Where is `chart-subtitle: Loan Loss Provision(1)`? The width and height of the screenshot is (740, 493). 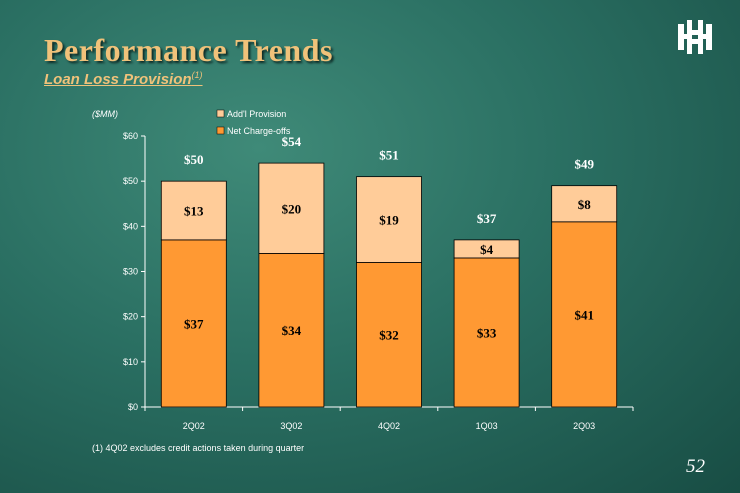
chart-subtitle: Loan Loss Provision(1) is located at coordinates (123, 79).